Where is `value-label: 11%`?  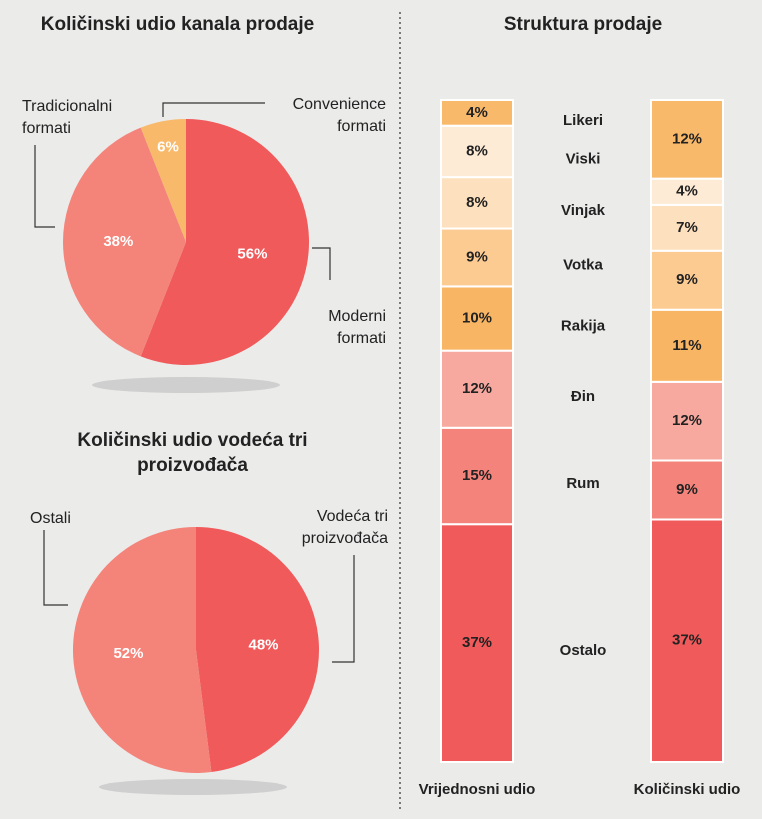 value-label: 11% is located at coordinates (686, 345).